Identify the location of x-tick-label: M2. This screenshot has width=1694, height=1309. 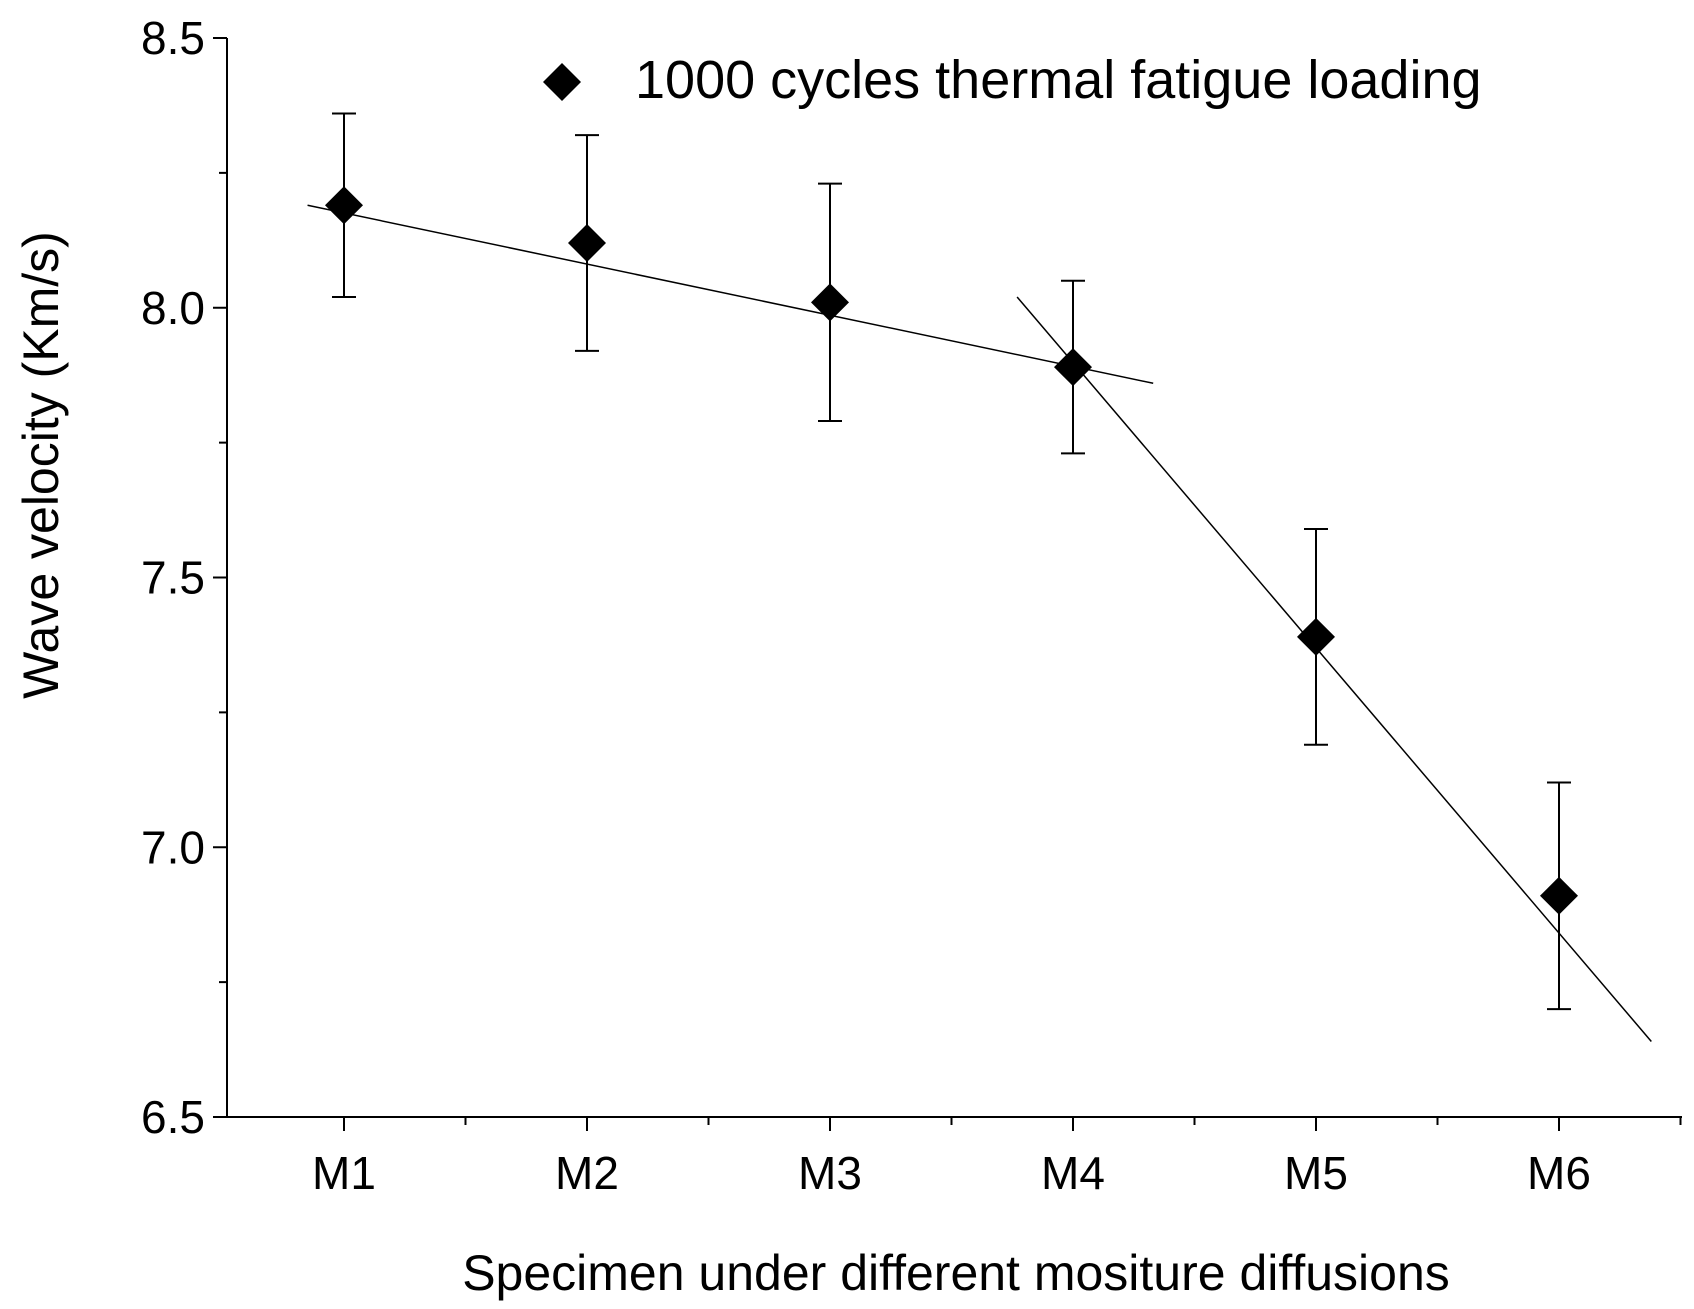
(587, 1173).